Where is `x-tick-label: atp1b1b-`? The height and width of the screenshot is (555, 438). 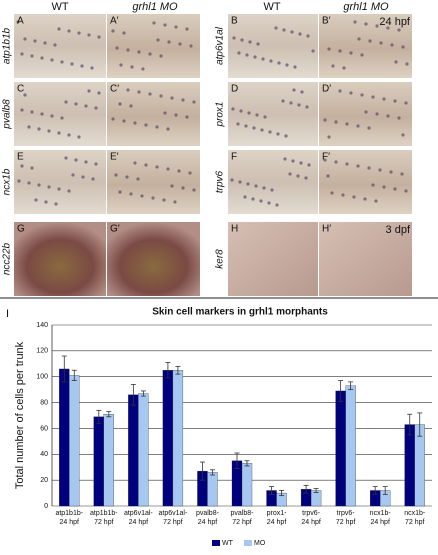
x-tick-label: atp1b1b- is located at coordinates (69, 513).